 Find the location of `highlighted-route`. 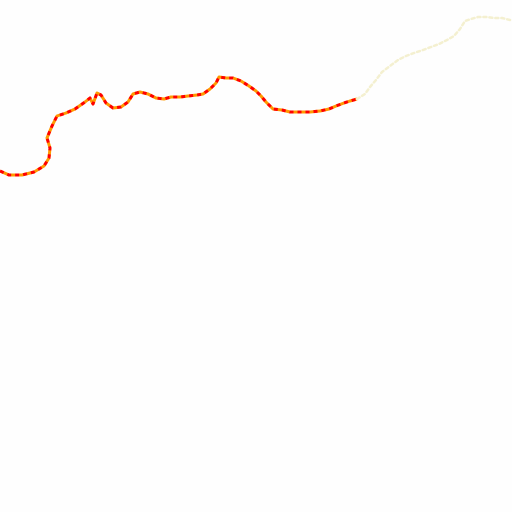

highlighted-route is located at coordinates (179, 126).